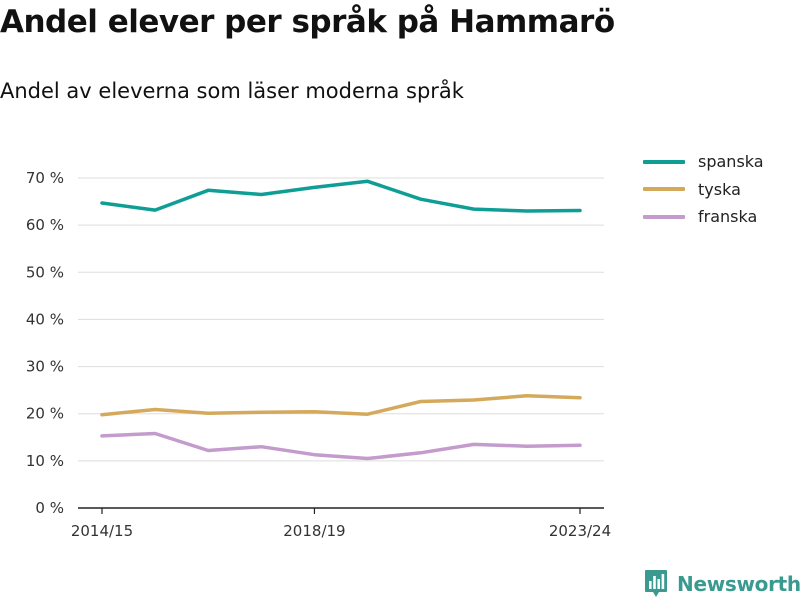 This screenshot has width=800, height=600. What do you see at coordinates (307, 22) in the screenshot?
I see `chart-title: Andel elever per språk på Hammarö` at bounding box center [307, 22].